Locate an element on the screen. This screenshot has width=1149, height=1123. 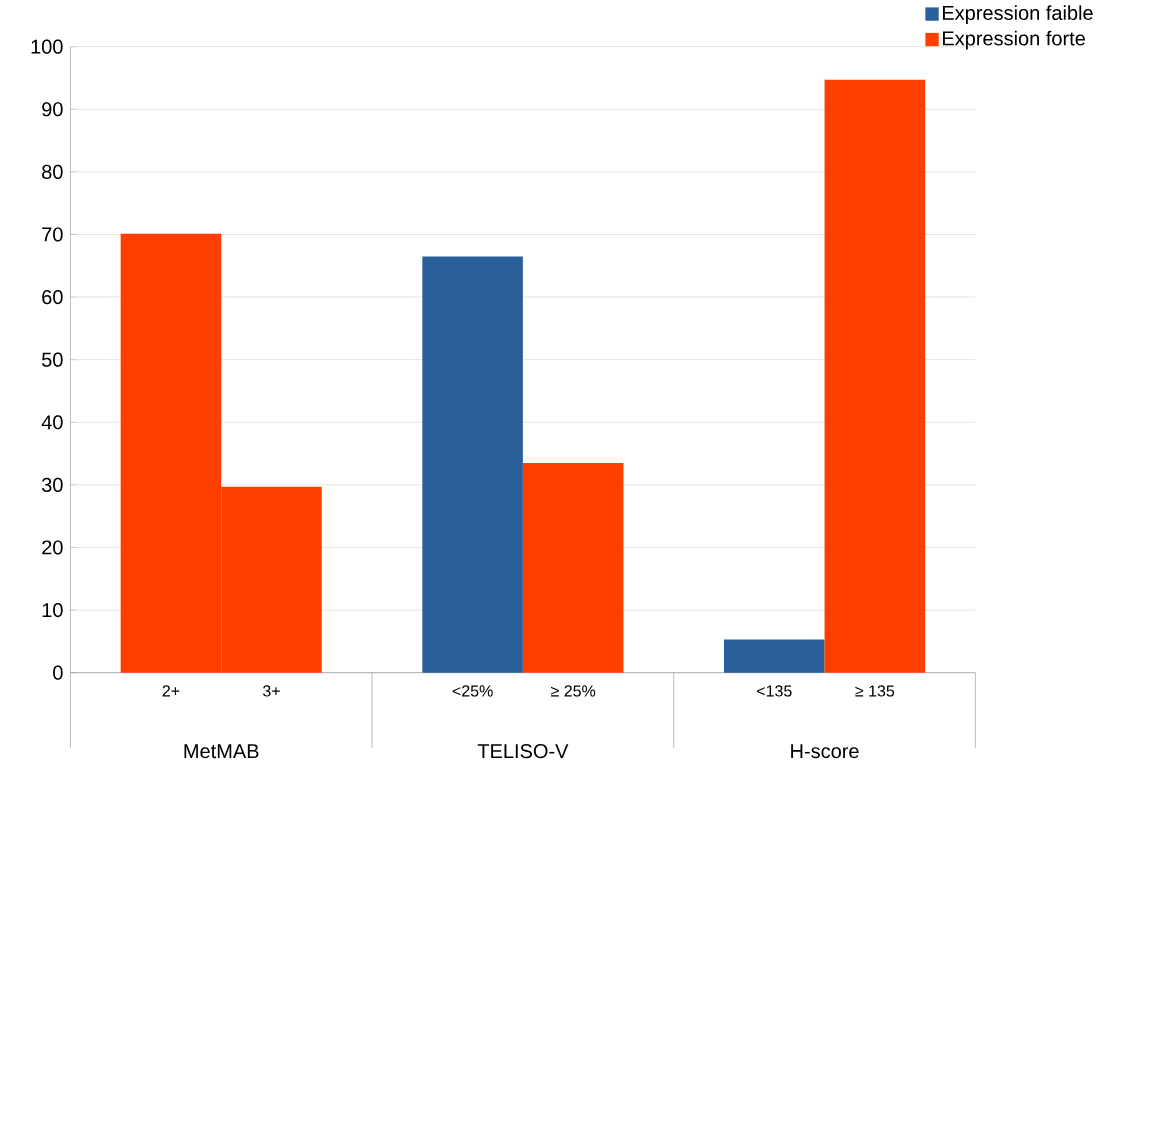
x-tick-label: ≥ 135 is located at coordinates (875, 691).